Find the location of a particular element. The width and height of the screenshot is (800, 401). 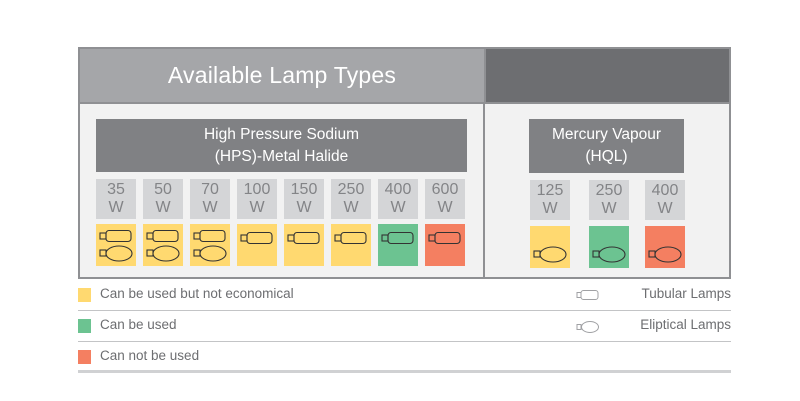

watt-value: 100 is located at coordinates (257, 189).